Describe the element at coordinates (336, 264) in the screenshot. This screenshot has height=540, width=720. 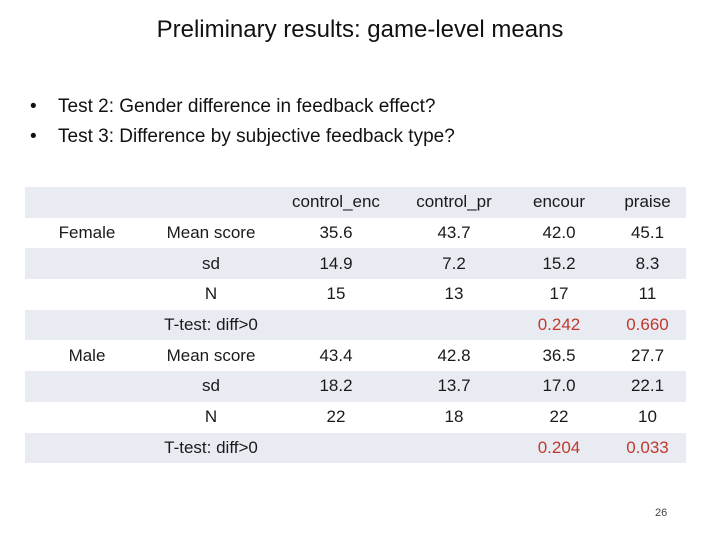
I see `table-cell: 14.9` at that location.